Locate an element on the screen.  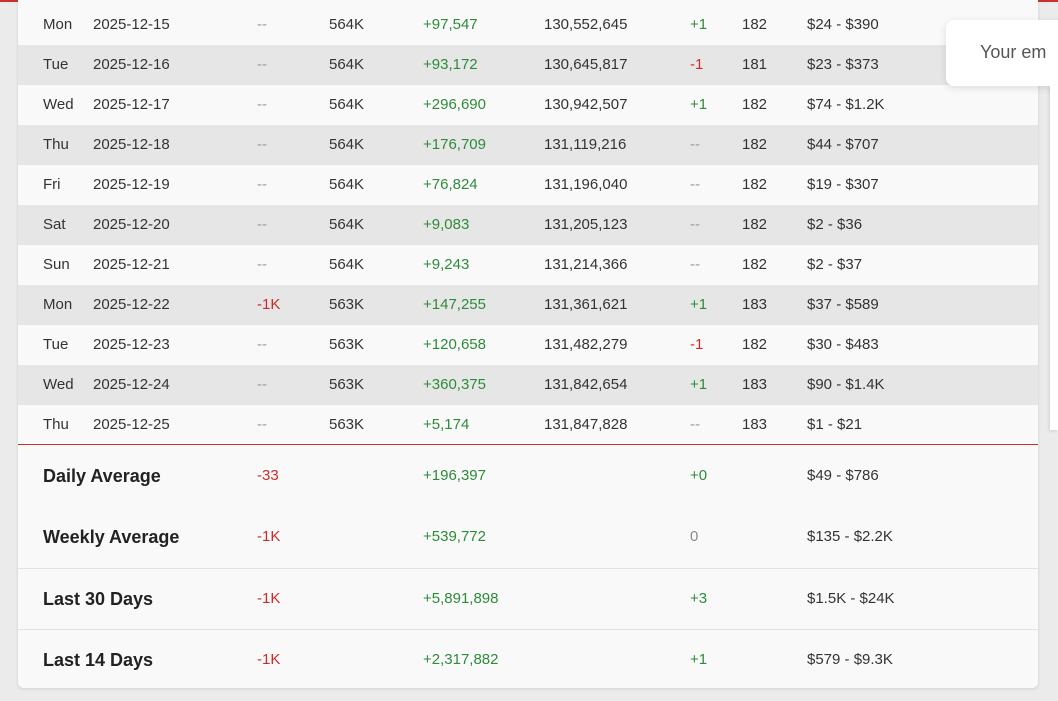
row-estimated-earnings: $37 - $589 is located at coordinates (843, 304).